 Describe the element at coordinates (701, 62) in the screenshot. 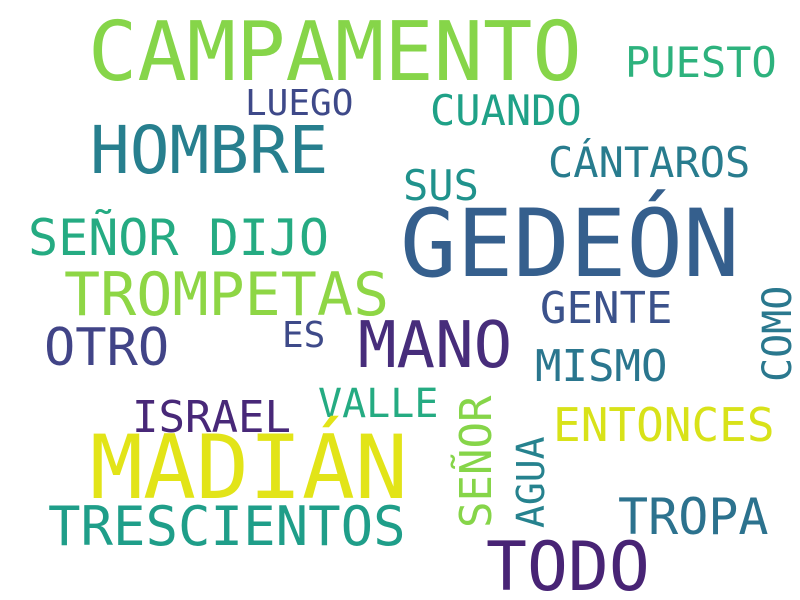

I see `word-puesto: PUESTO` at that location.